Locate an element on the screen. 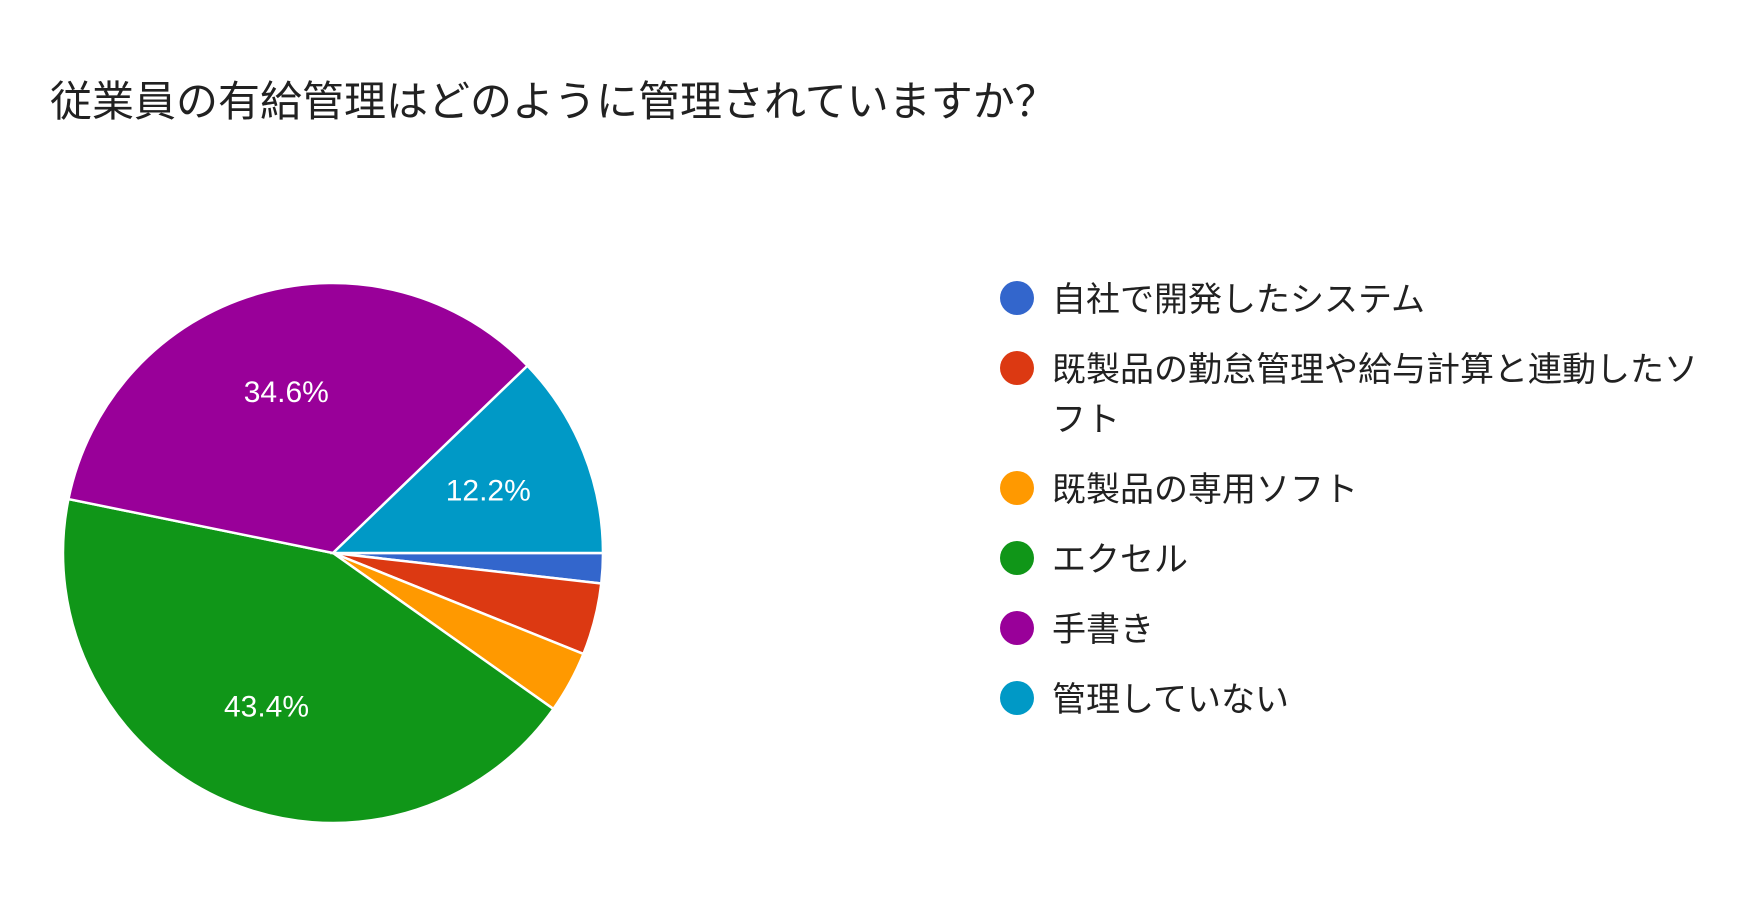 This screenshot has width=1742, height=924. legend-label: 手書き is located at coordinates (1103, 630).